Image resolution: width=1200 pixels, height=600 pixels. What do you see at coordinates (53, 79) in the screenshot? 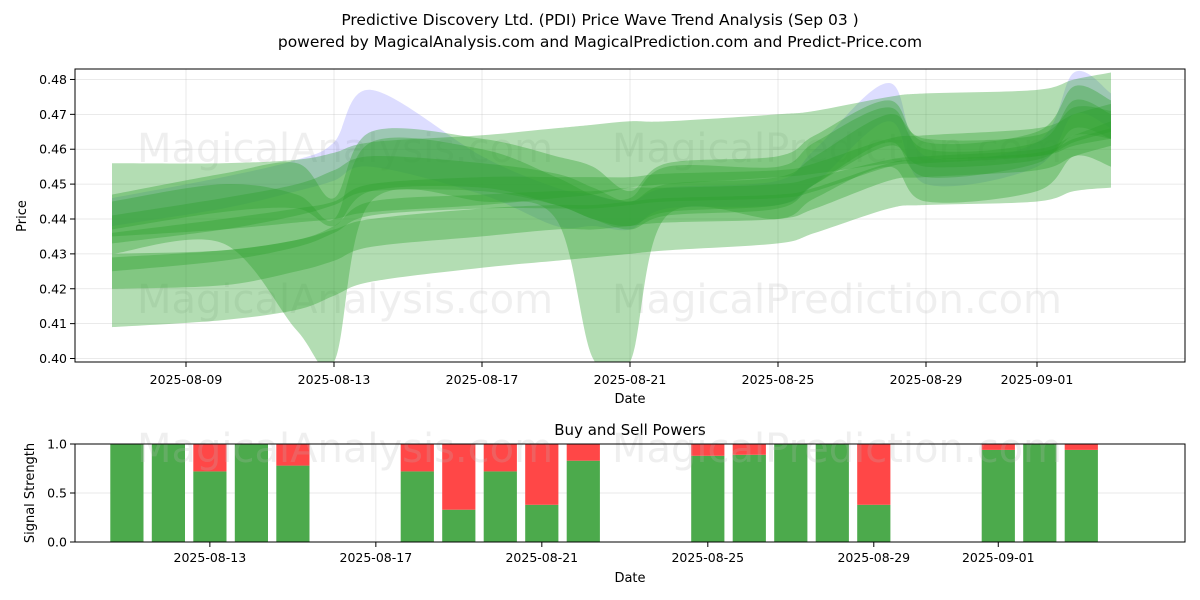
I see `price-y-tick-label: 0.48` at bounding box center [53, 79].